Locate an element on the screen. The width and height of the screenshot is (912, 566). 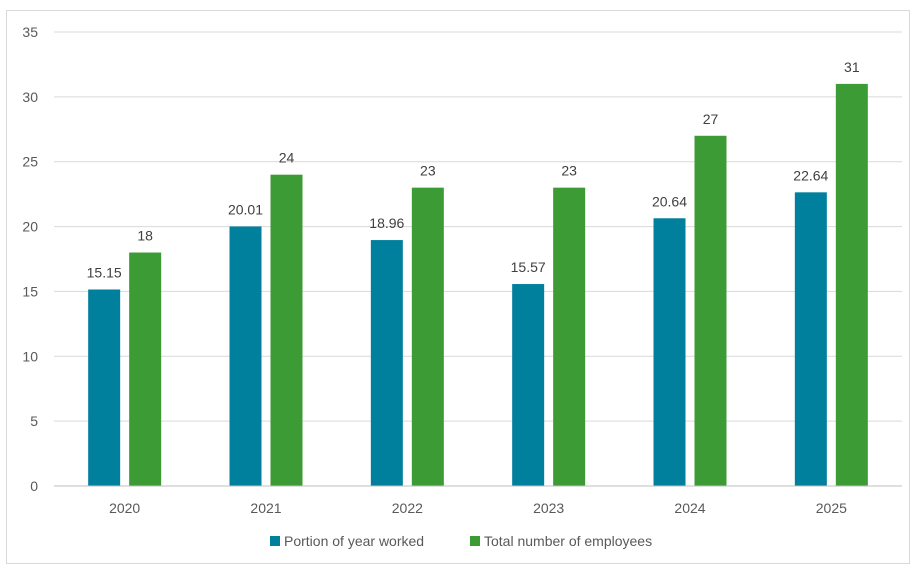
y-tick-label: 30 is located at coordinates (30, 97).